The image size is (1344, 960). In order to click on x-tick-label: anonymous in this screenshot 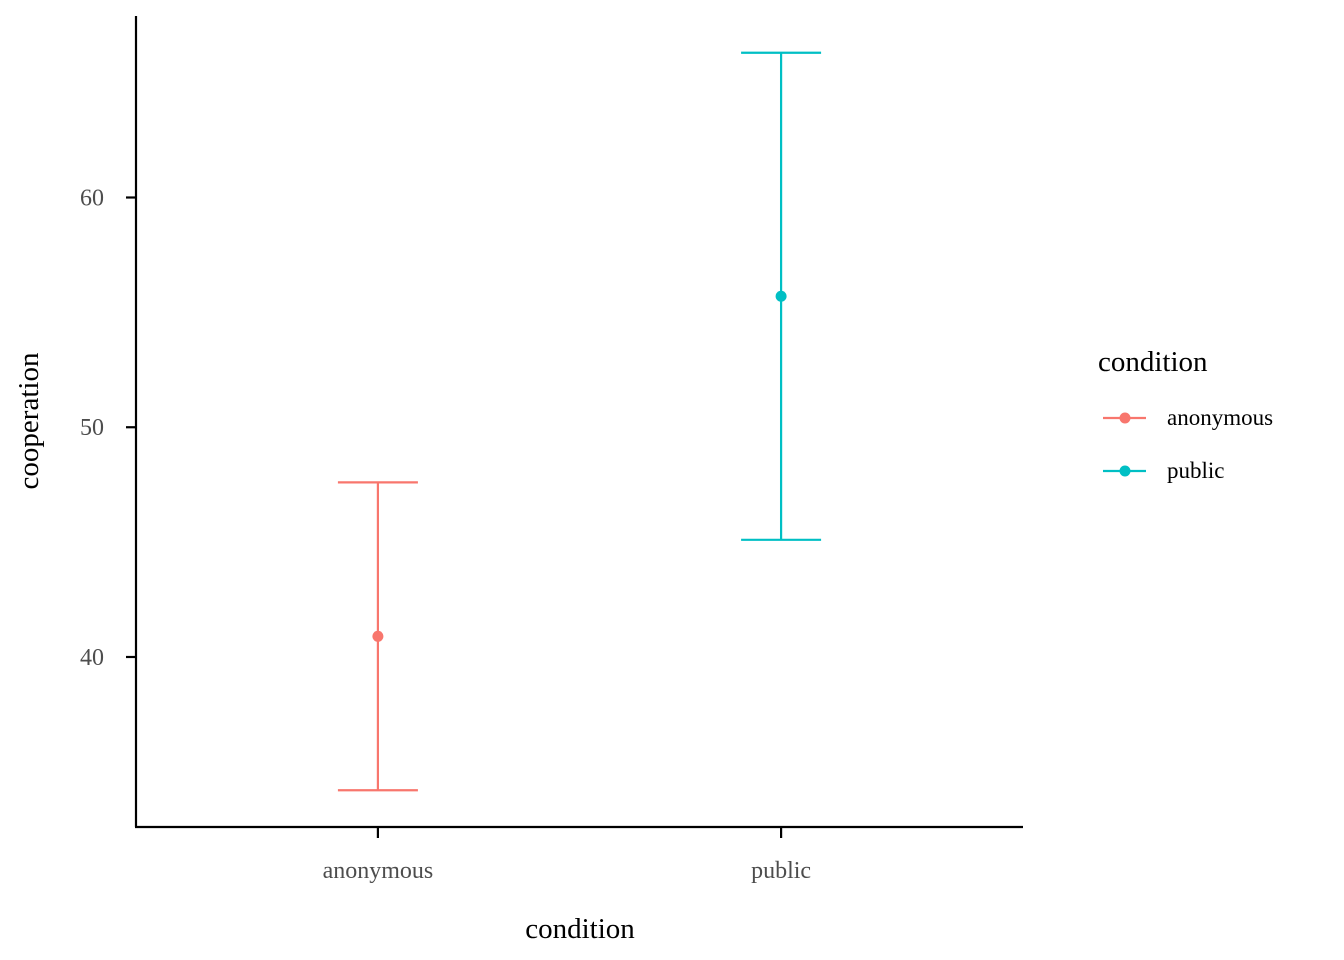, I will do `click(378, 871)`.